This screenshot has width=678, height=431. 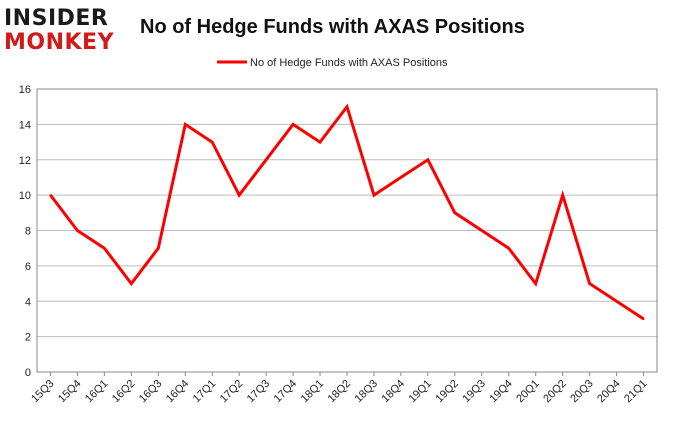 I want to click on x-tick-label: 18Q4, so click(x=394, y=392).